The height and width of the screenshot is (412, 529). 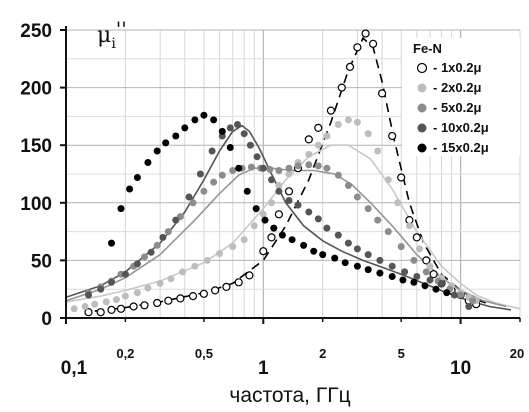 What do you see at coordinates (457, 87) in the screenshot?
I see `legend-label: - 2x0.2μ` at bounding box center [457, 87].